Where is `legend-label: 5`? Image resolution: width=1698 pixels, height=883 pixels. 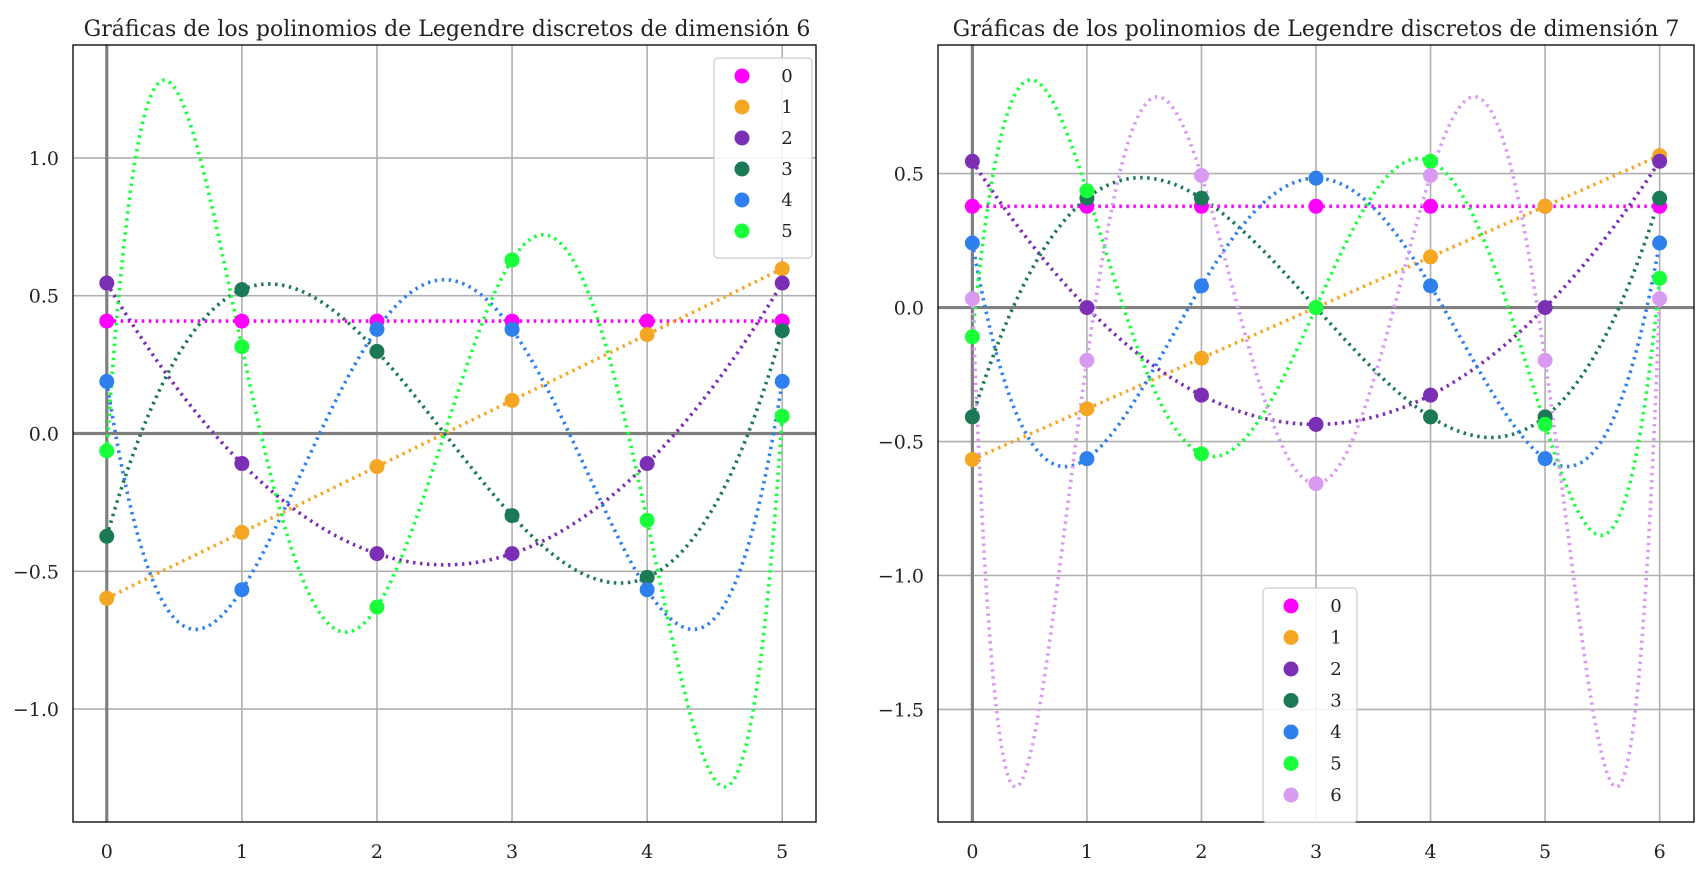 legend-label: 5 is located at coordinates (1335, 764).